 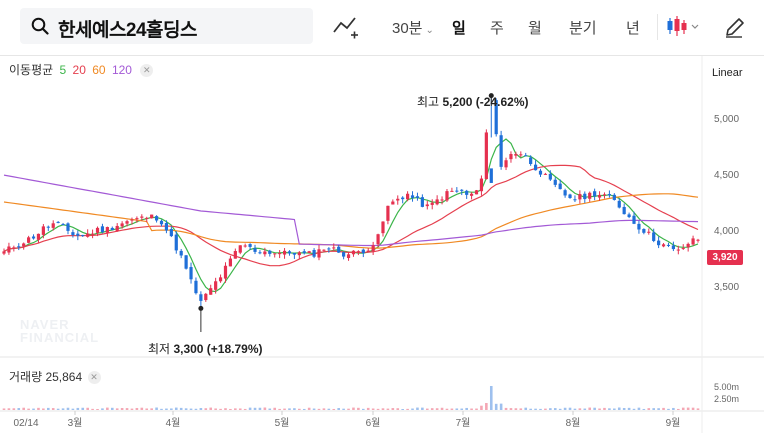 What do you see at coordinates (683, 26) in the screenshot?
I see `candle-type-icon` at bounding box center [683, 26].